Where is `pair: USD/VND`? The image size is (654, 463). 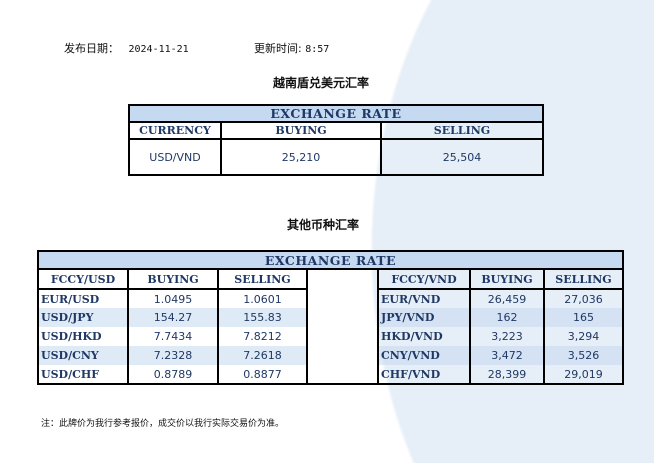 pair: USD/VND is located at coordinates (175, 157).